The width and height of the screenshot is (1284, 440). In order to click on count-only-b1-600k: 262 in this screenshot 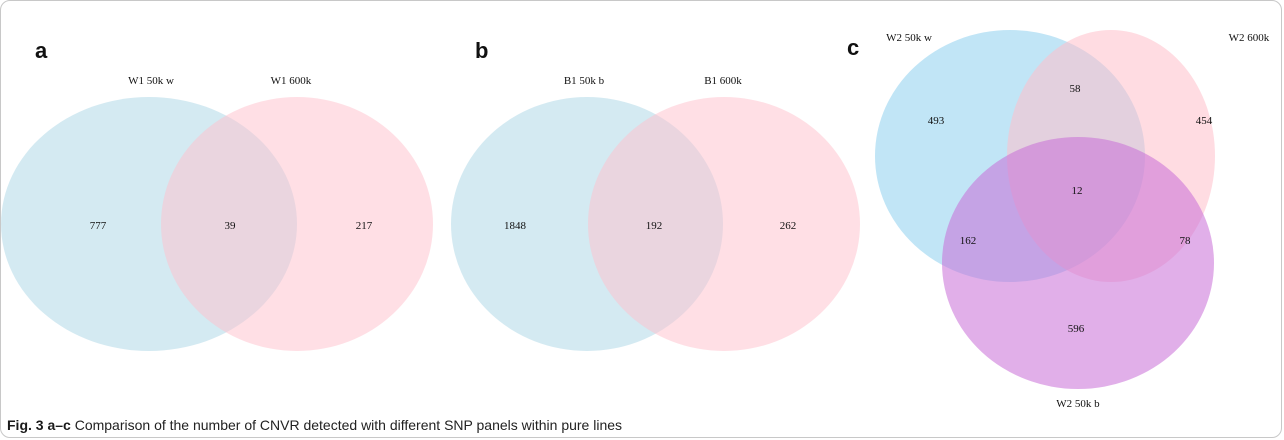, I will do `click(788, 226)`.